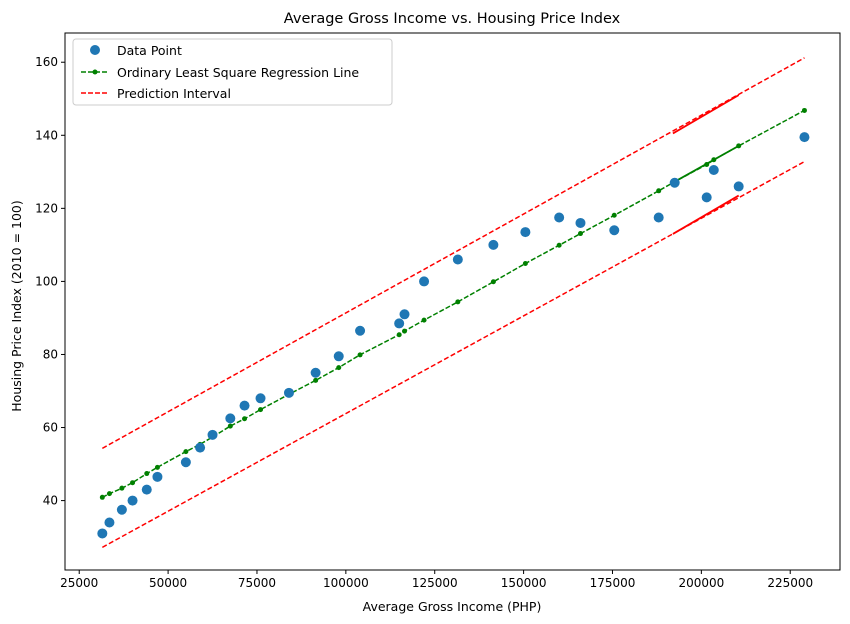  Describe the element at coordinates (238, 72) in the screenshot. I see `legend-label-regression: Ordinary Least Square Regression Line` at that location.